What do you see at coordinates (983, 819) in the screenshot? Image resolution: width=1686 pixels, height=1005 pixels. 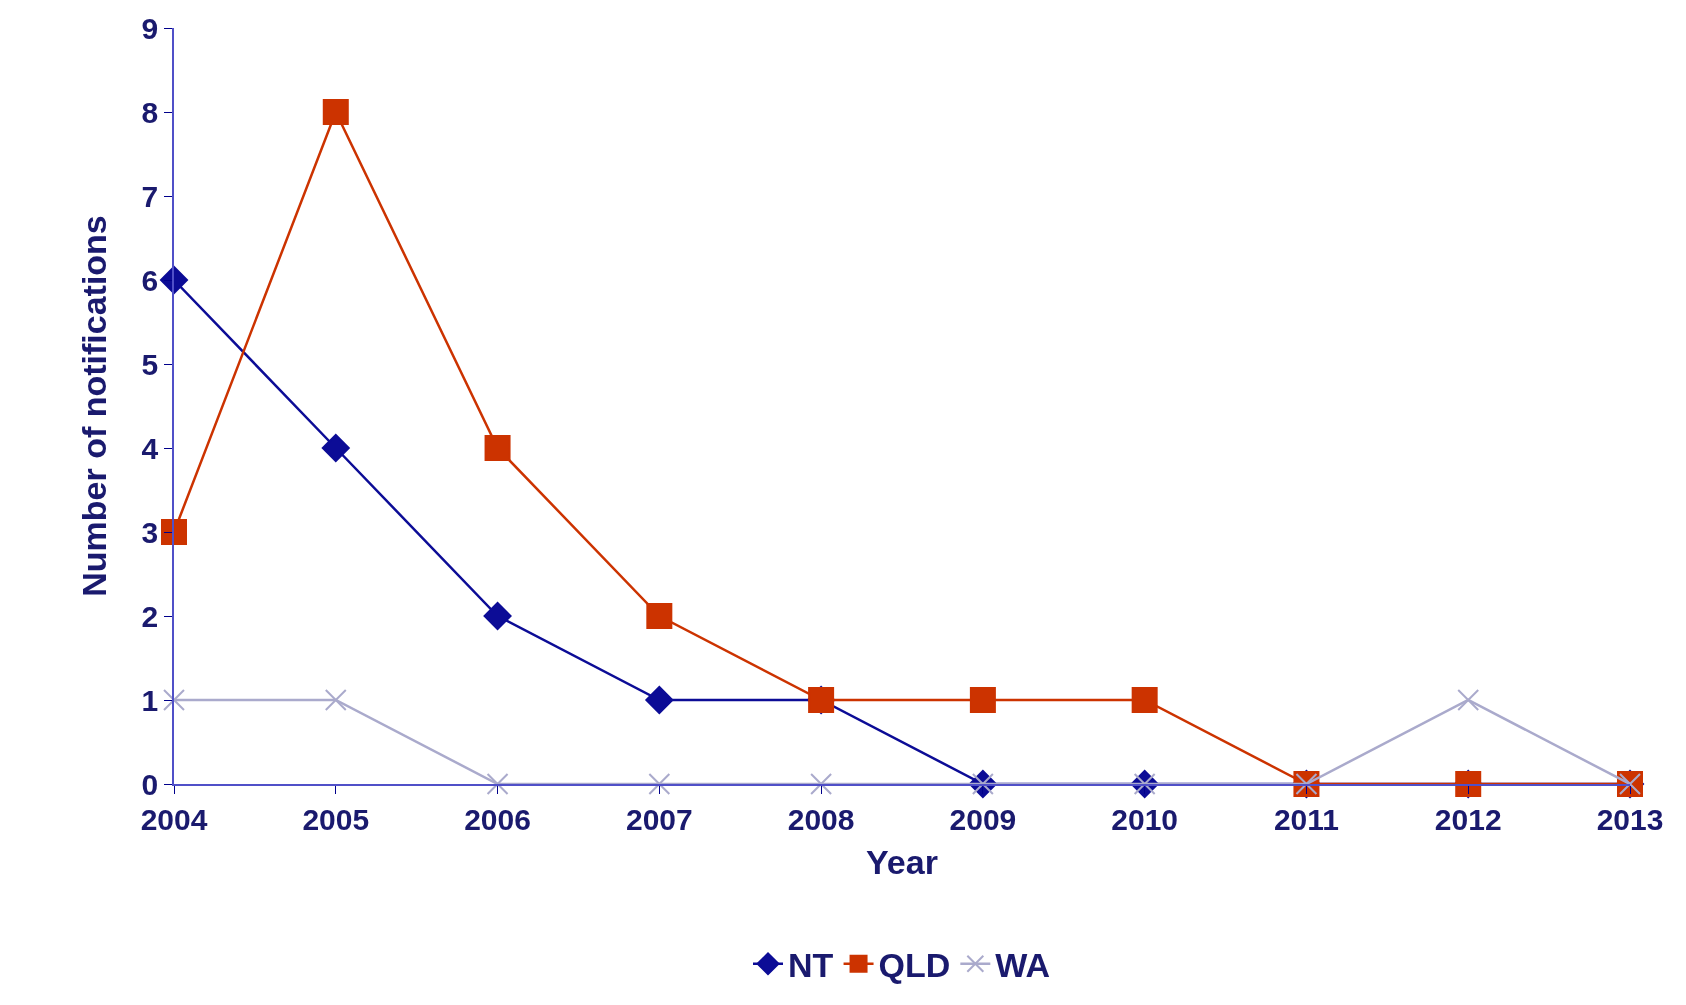 I see `x-tick-label: 2009` at bounding box center [983, 819].